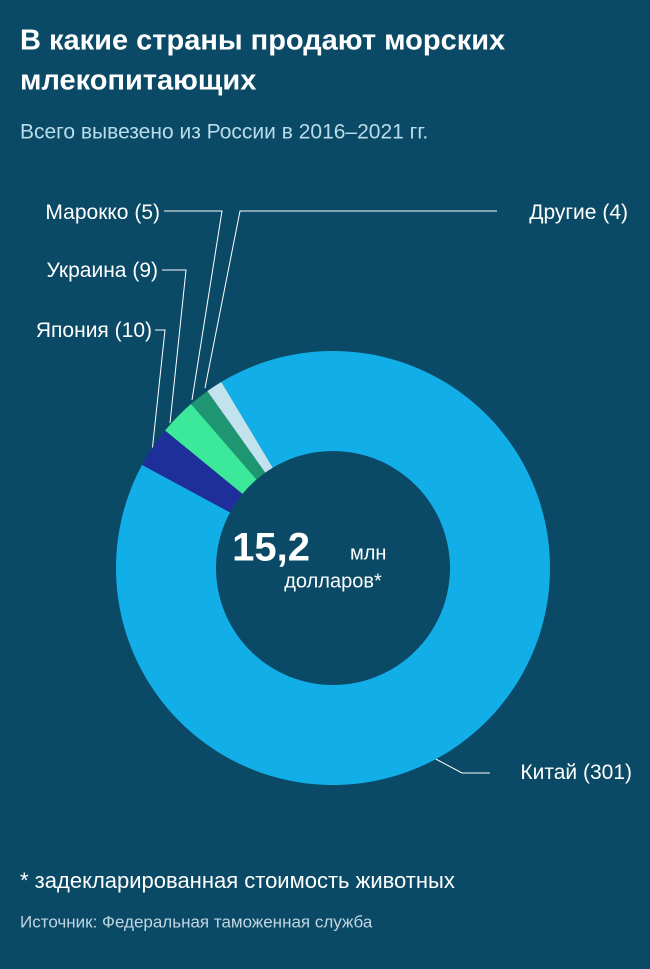 The width and height of the screenshot is (650, 969). Describe the element at coordinates (333, 581) in the screenshot. I see `center-text: долларов*` at that location.